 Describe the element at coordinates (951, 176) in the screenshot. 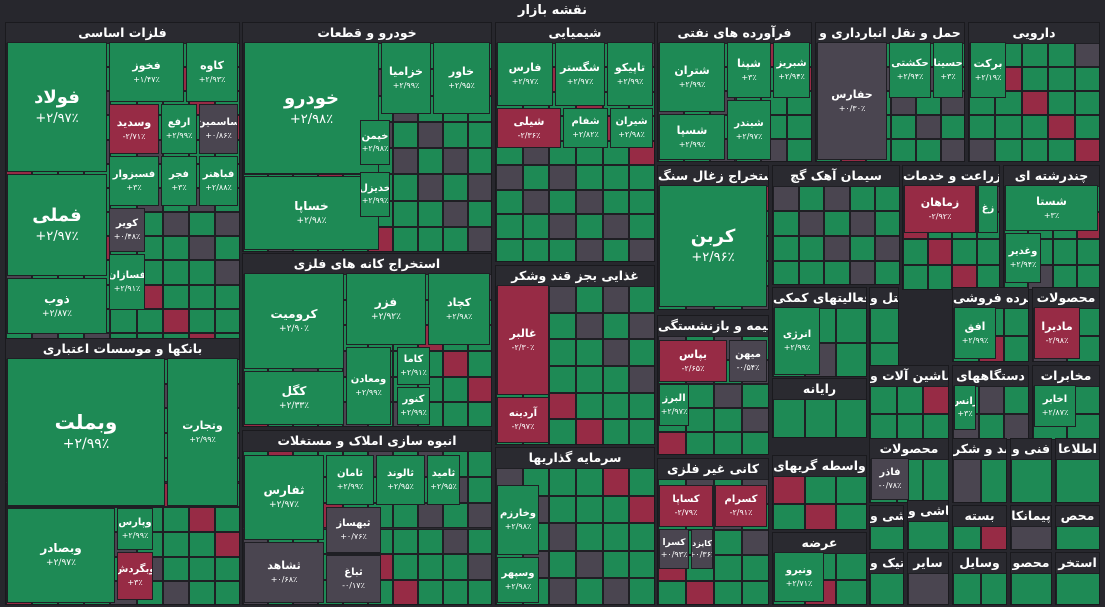

I see `sector-title: زراعت و خدمات` at that location.